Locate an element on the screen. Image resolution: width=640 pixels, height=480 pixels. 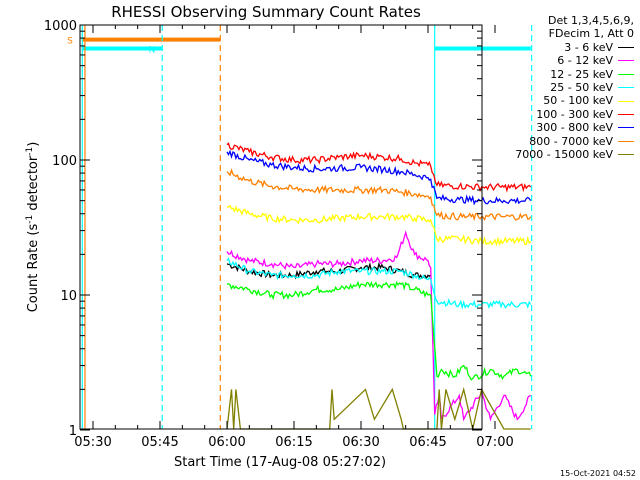
legend-entry-label: 800 - 7000 keV is located at coordinates (571, 141).